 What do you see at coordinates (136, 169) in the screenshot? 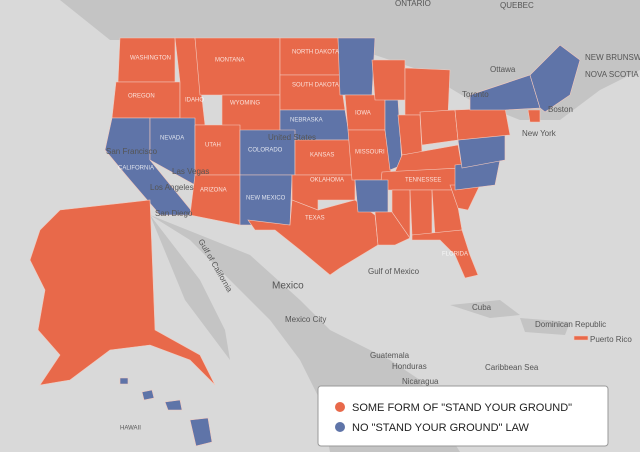
I see `state-label: CALIFORNIA` at bounding box center [136, 169].